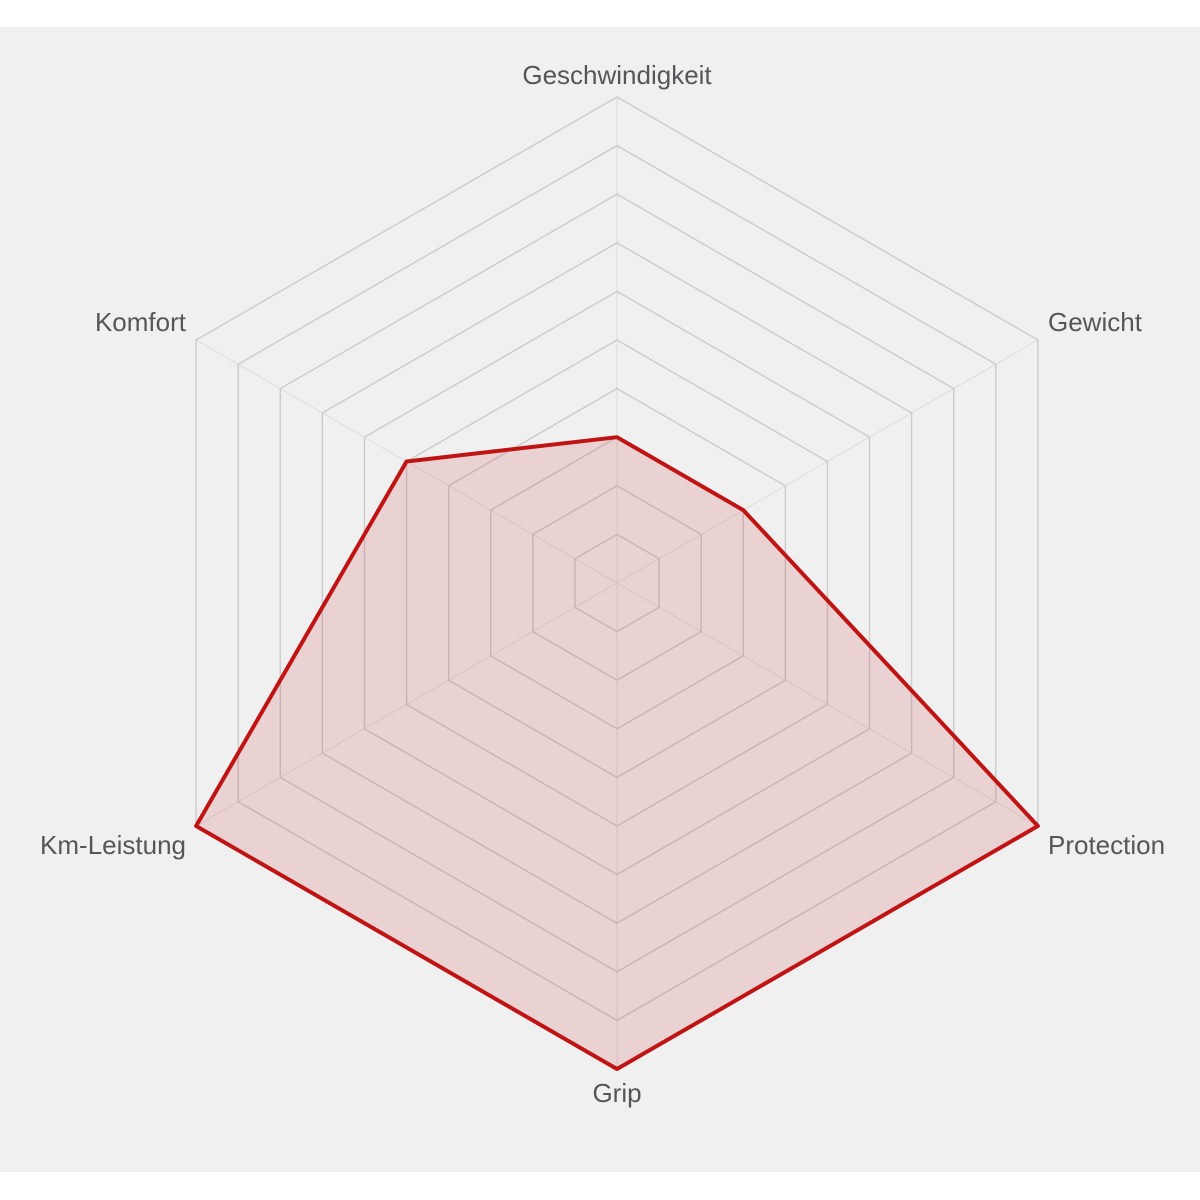  What do you see at coordinates (113, 845) in the screenshot?
I see `axis-label-km-leistung: Km-Leistung` at bounding box center [113, 845].